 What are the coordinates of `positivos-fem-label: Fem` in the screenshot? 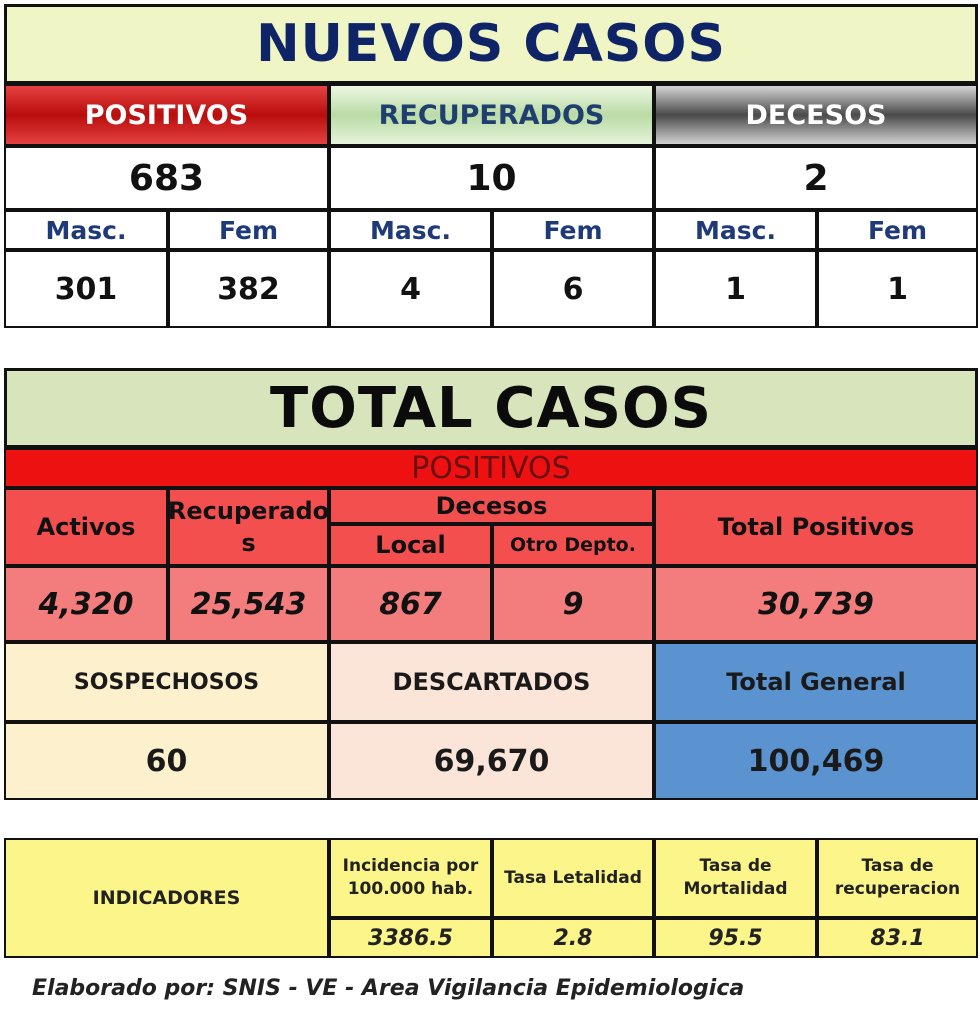 It's located at (248, 230).